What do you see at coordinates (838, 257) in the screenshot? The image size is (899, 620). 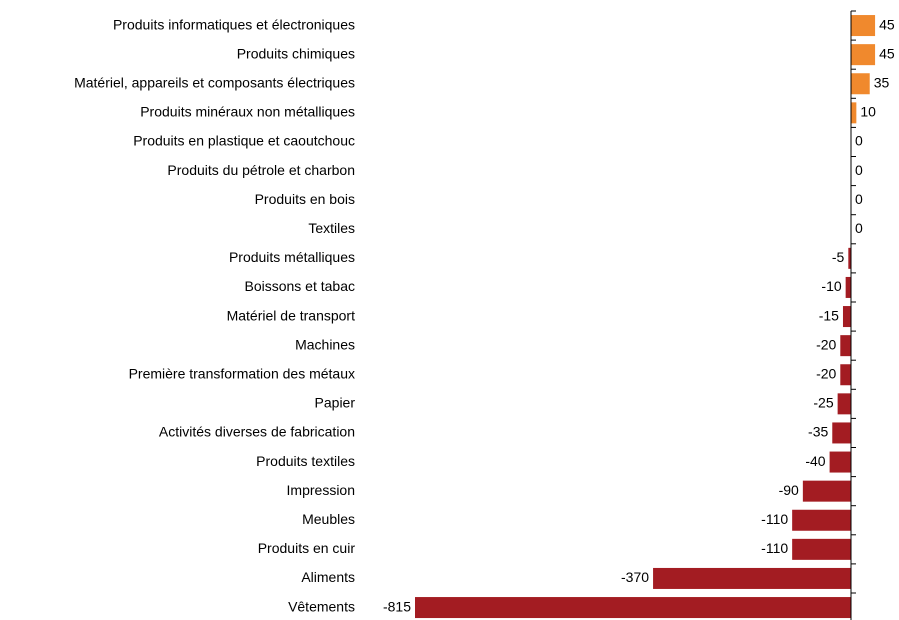 I see `value-label: -5` at bounding box center [838, 257].